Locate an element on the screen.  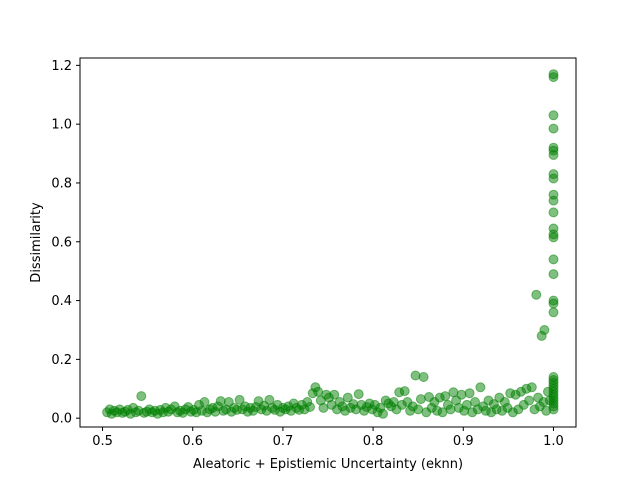
y-tick-label: 0.0 is located at coordinates (61, 419).